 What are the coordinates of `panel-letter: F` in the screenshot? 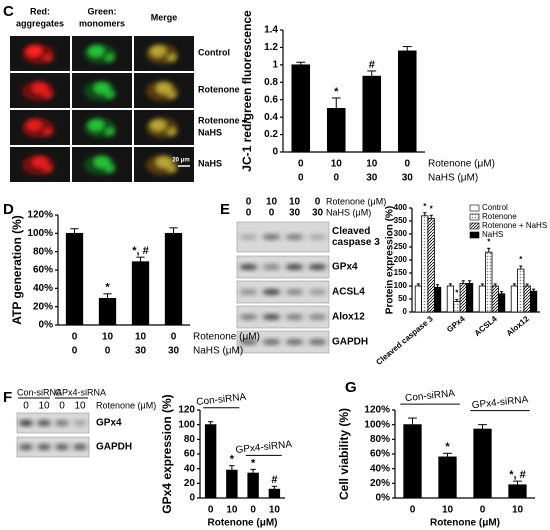 It's located at (7, 397).